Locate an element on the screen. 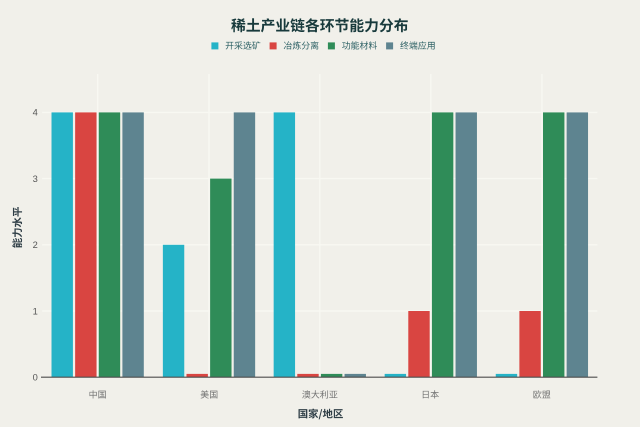 The width and height of the screenshot is (640, 427). svg-text: 1 is located at coordinates (35, 311).